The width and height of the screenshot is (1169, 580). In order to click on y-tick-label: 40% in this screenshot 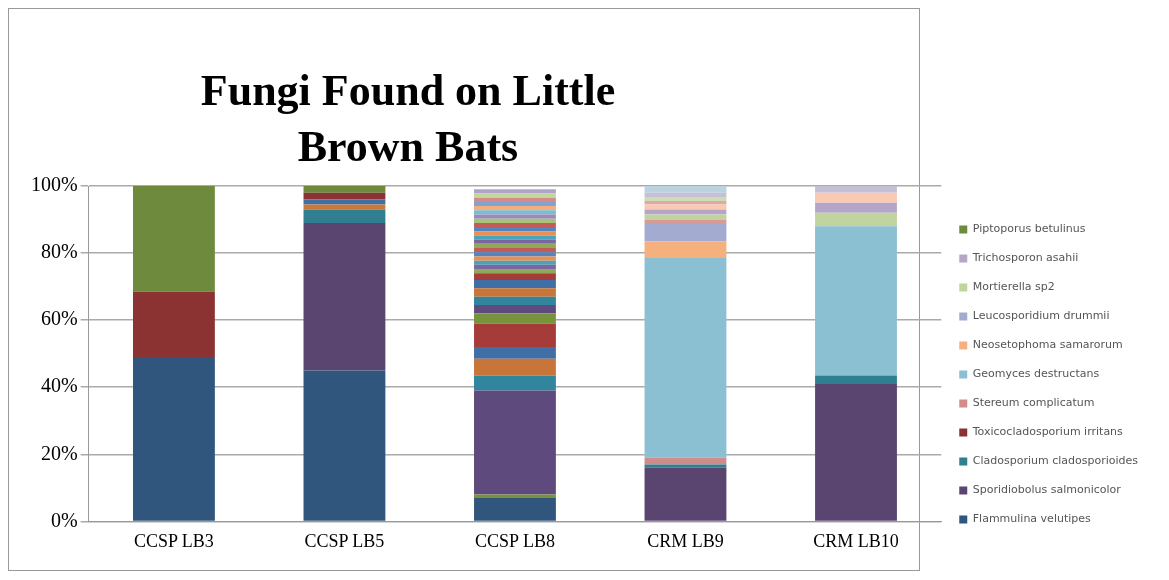, I will do `click(59, 385)`.